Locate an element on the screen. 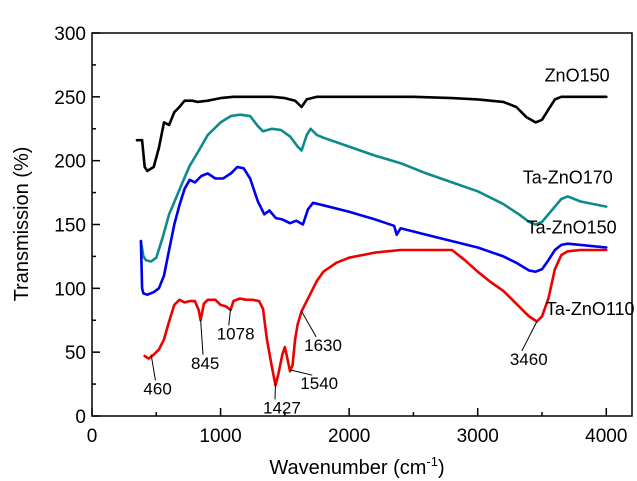 The height and width of the screenshot is (481, 637). peak-annotations: 460 845 1078 1427 1540 1630 3460 is located at coordinates (345, 362).